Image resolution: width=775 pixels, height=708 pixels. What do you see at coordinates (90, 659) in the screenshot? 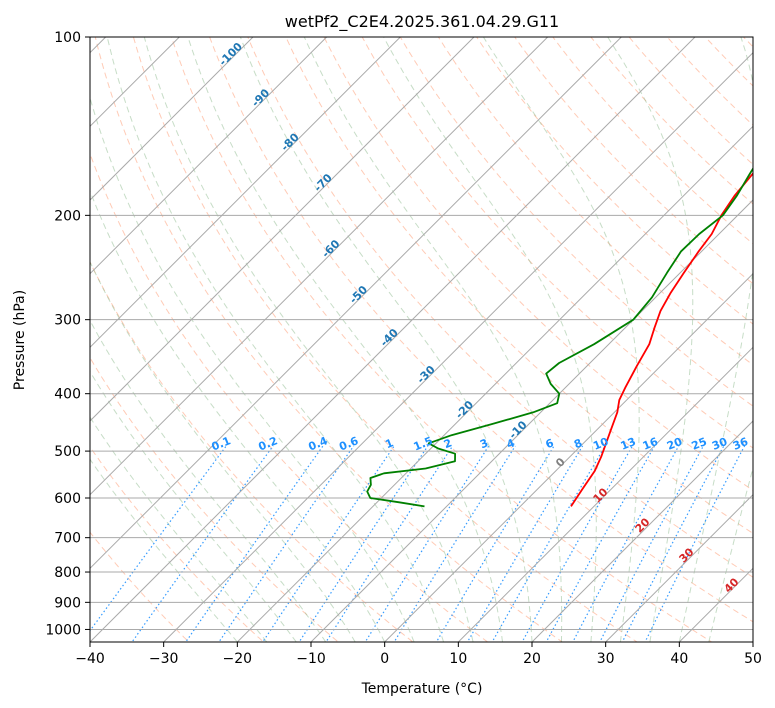
I see `x-tick-label: −40` at bounding box center [90, 659].